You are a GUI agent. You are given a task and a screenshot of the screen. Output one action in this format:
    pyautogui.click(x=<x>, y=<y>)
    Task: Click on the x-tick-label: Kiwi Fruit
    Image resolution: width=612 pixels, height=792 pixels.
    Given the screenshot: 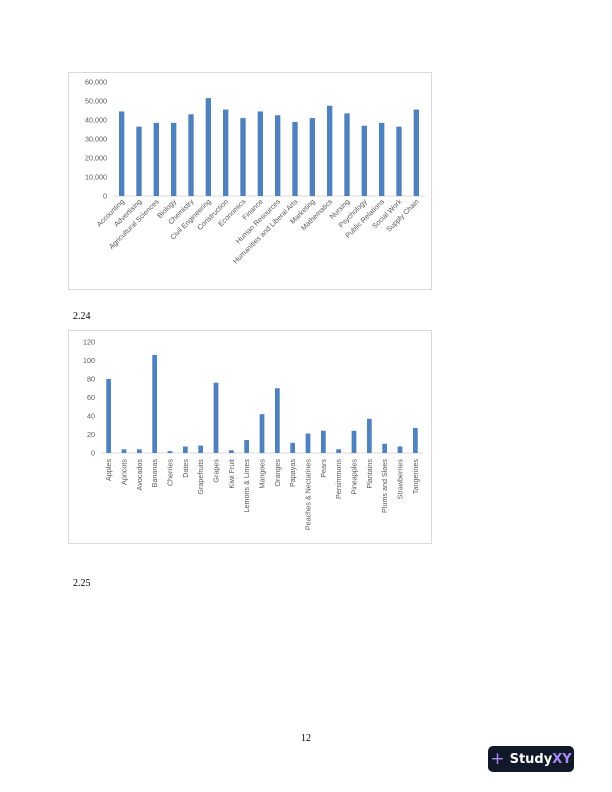 What is the action you would take?
    pyautogui.click(x=231, y=474)
    